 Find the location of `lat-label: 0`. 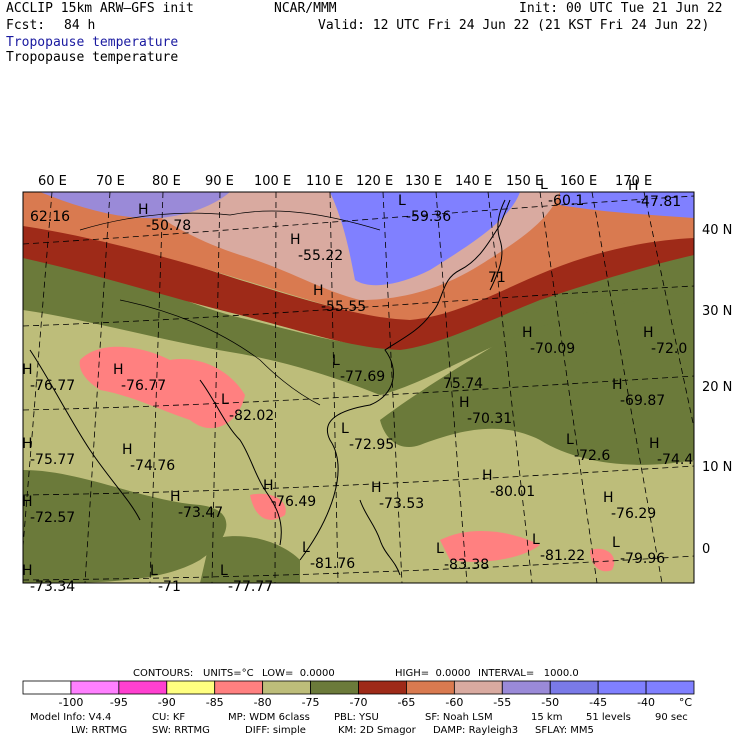

lat-label: 0 is located at coordinates (706, 549).